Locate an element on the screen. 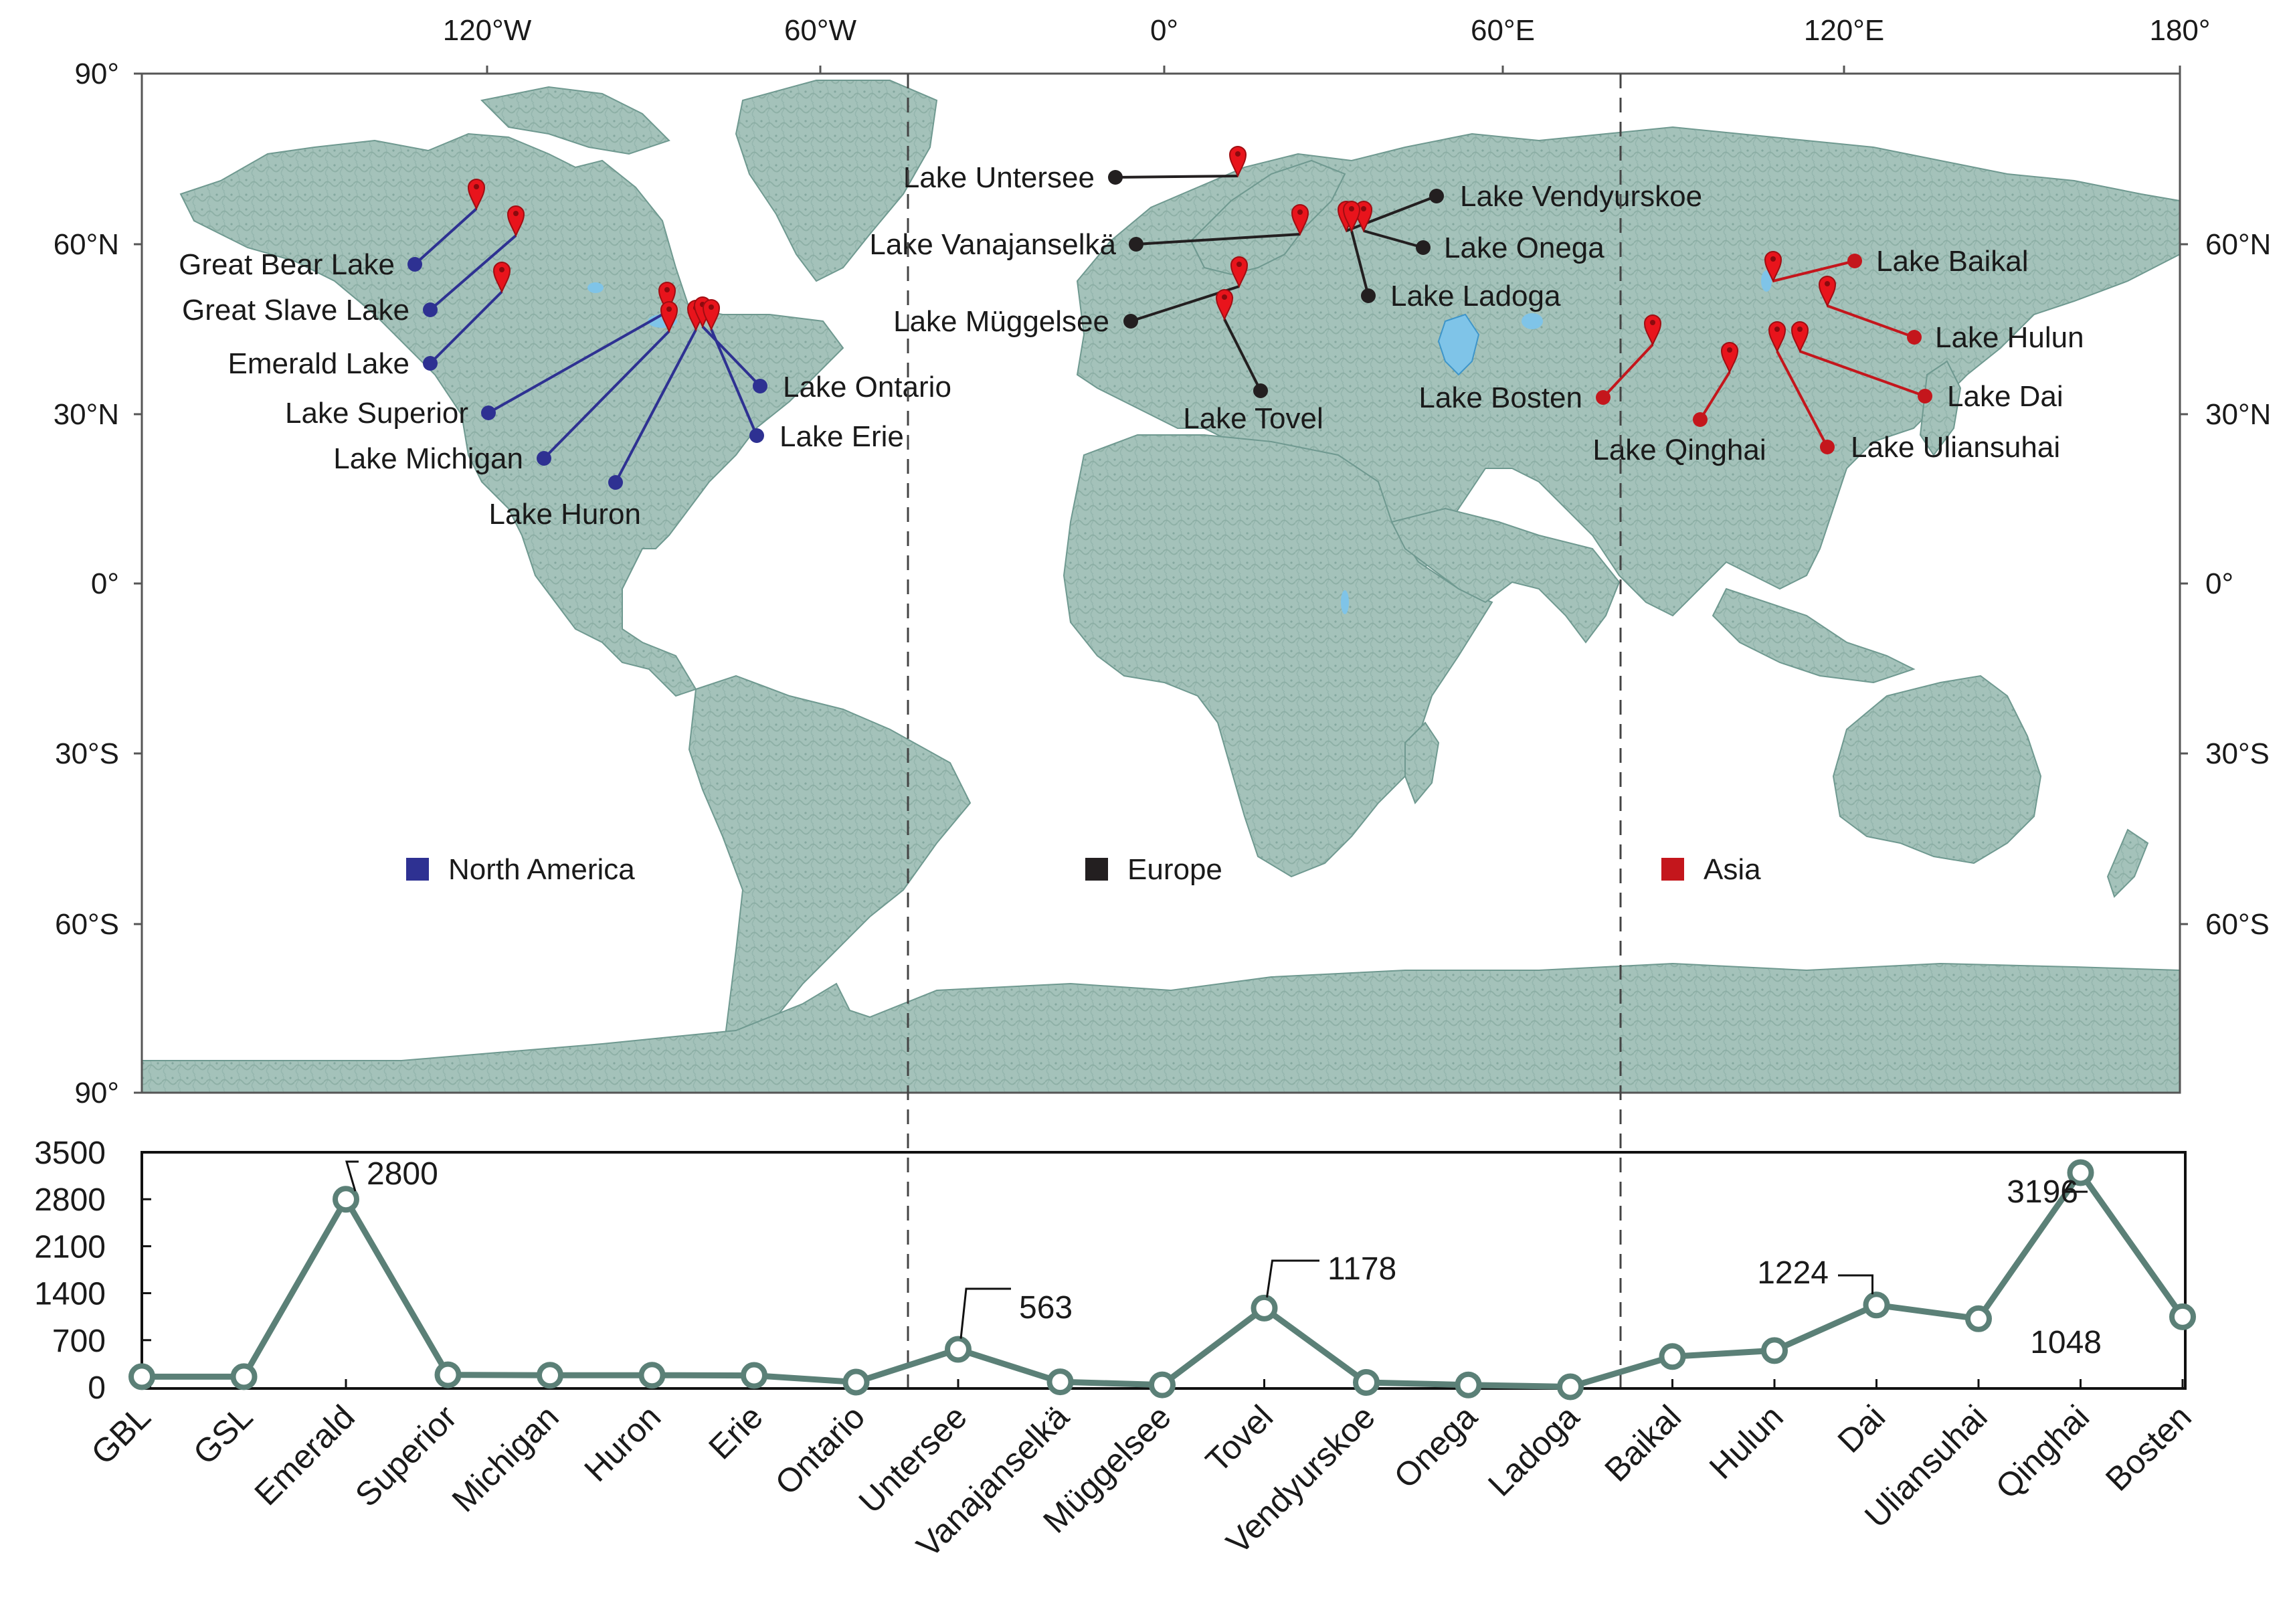  lake-label: Lake Untersee is located at coordinates (999, 177).